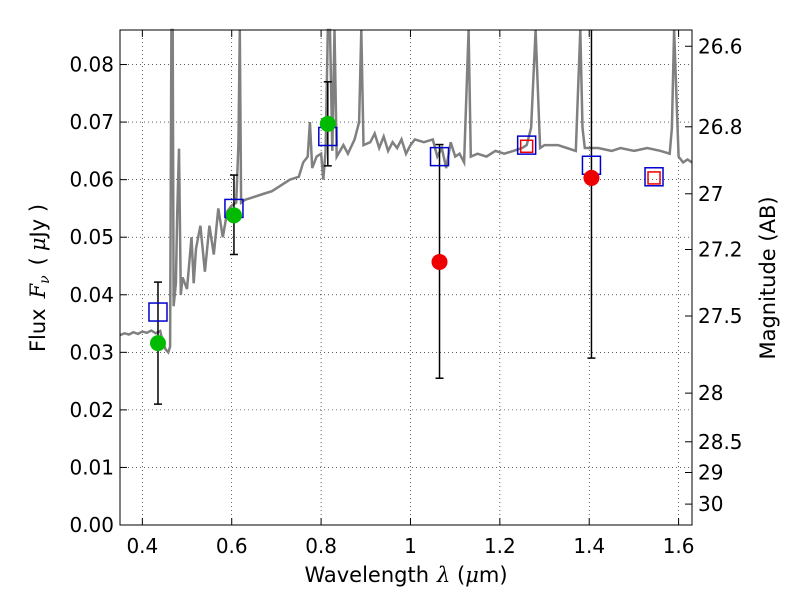 This screenshot has height=600, width=800. What do you see at coordinates (321, 546) in the screenshot?
I see `x-tick-label: 0.8` at bounding box center [321, 546].